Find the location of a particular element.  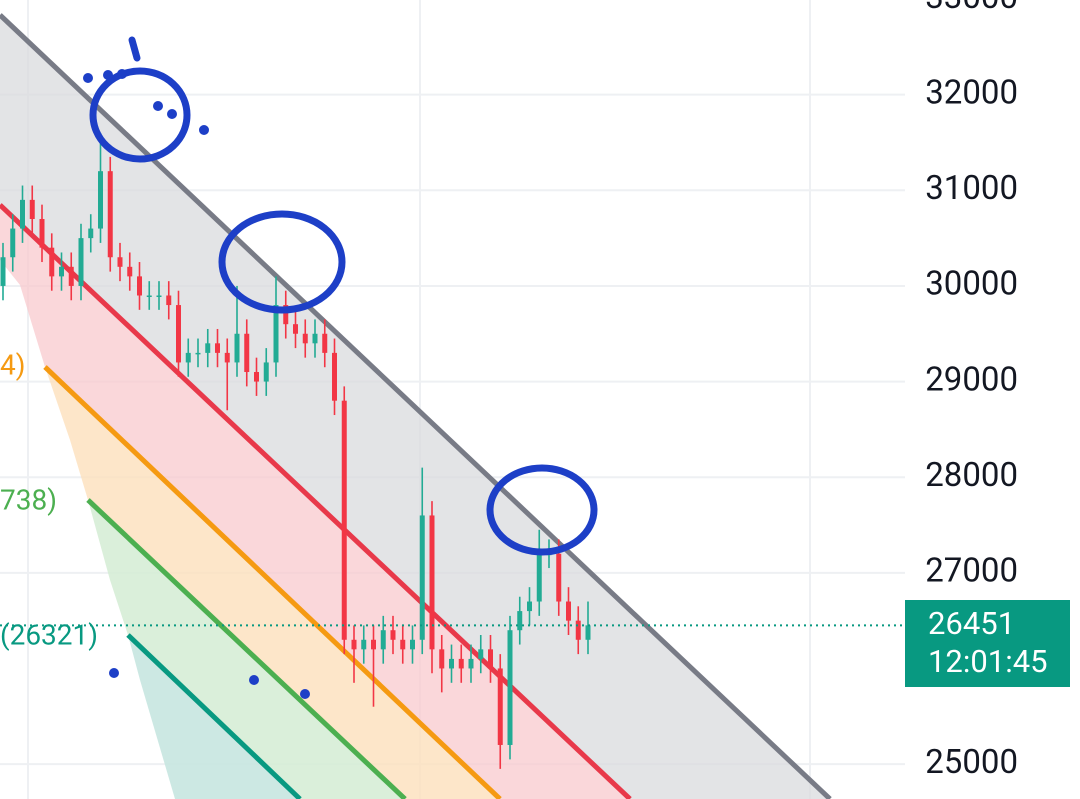

y-tick-label: 30000 is located at coordinates (971, 284).